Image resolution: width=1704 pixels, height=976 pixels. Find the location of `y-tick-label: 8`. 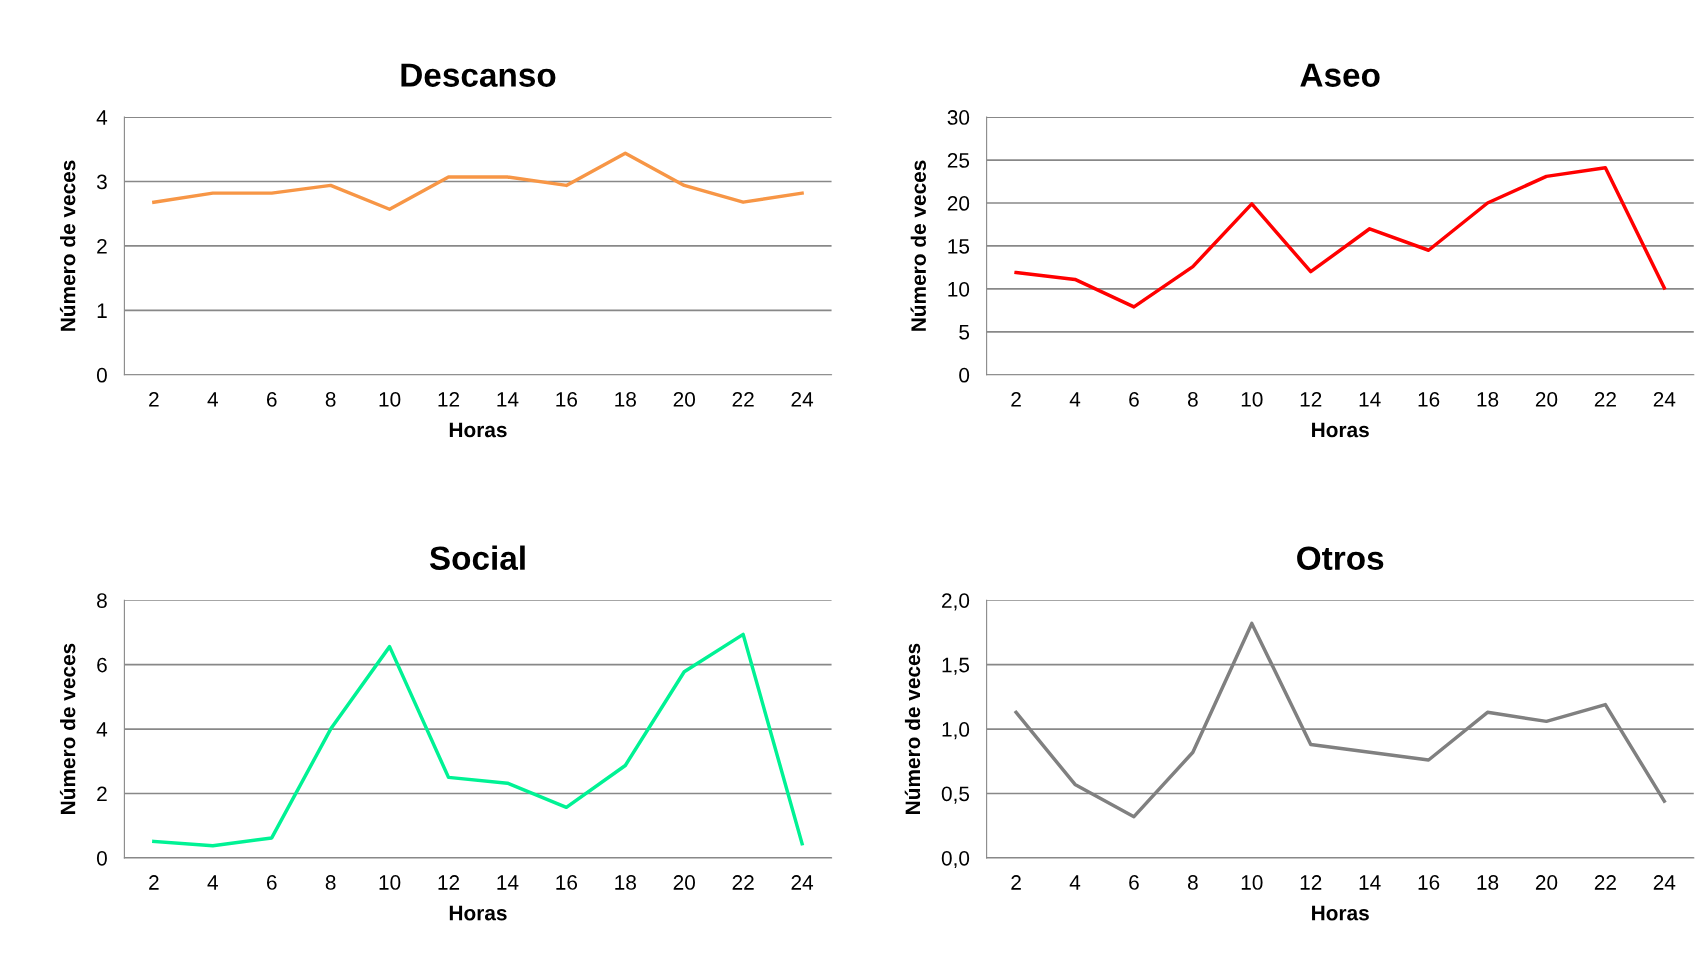

y-tick-label: 8 is located at coordinates (102, 600).